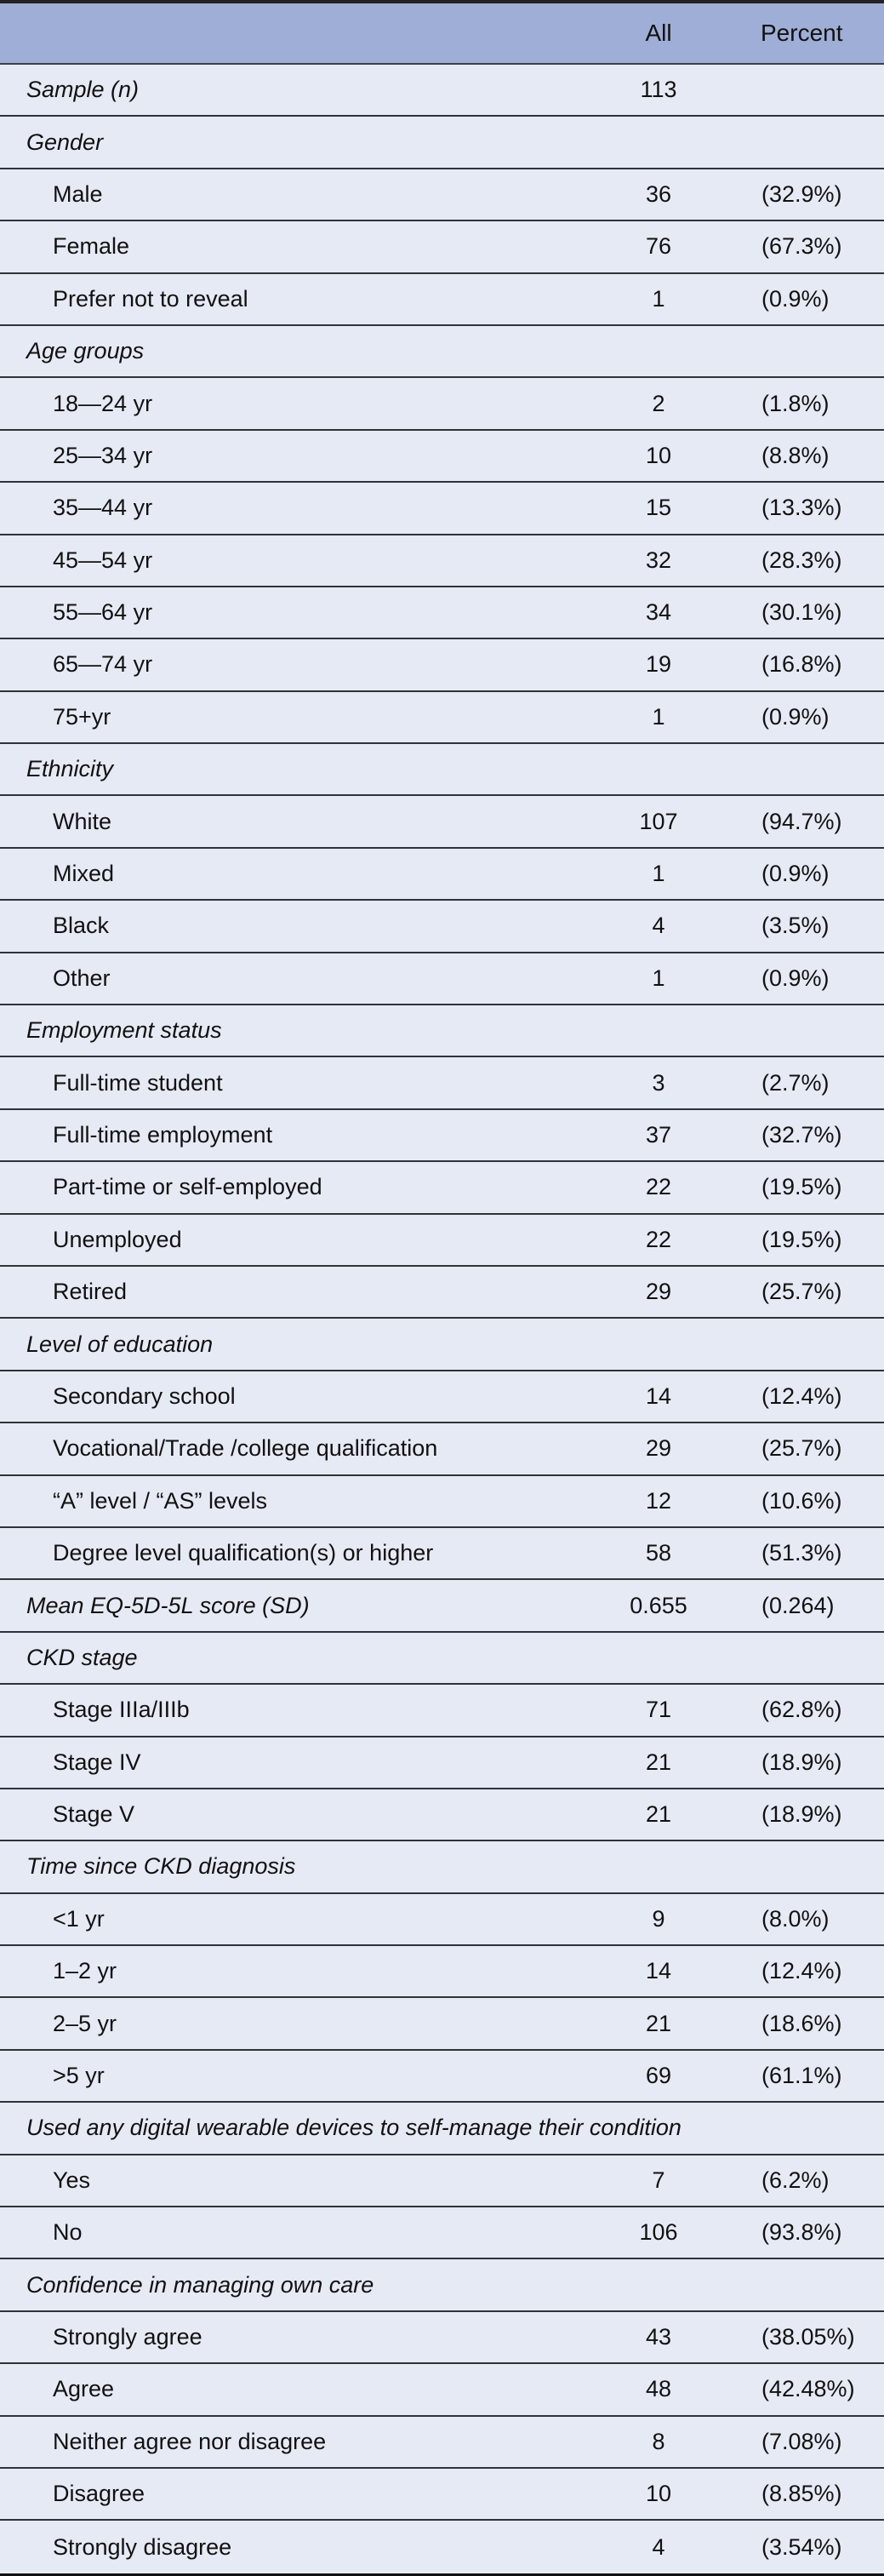 This screenshot has width=884, height=2576. Describe the element at coordinates (245, 1449) in the screenshot. I see `row-label: Vocational/Trade /college qualification` at that location.